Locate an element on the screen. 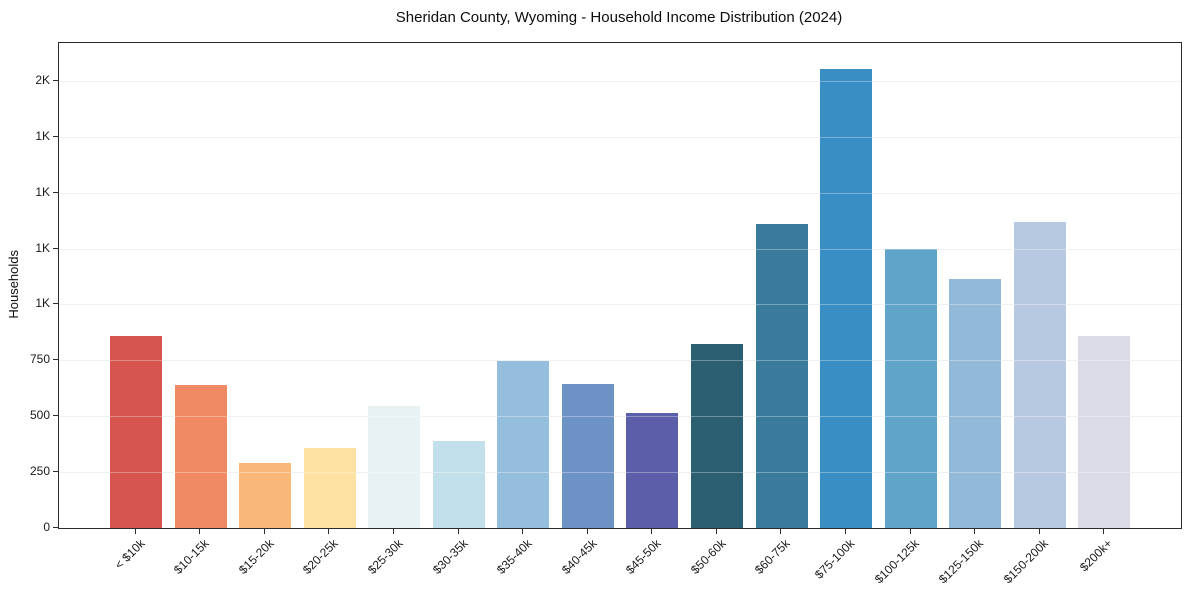 This screenshot has width=1189, height=590. y-tick-label: 0 is located at coordinates (46, 527).